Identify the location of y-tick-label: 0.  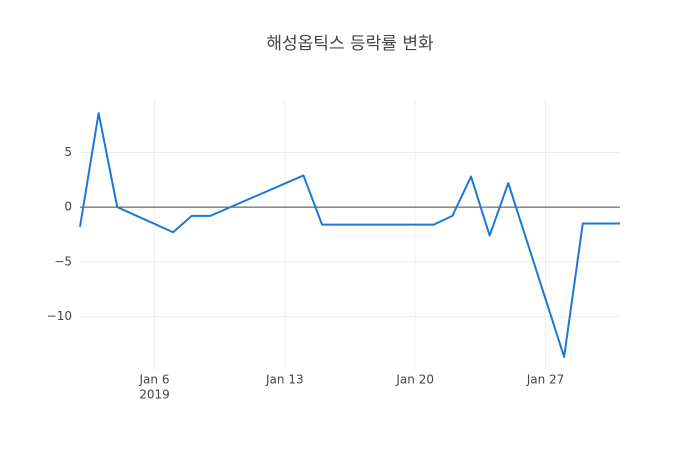
(68, 207).